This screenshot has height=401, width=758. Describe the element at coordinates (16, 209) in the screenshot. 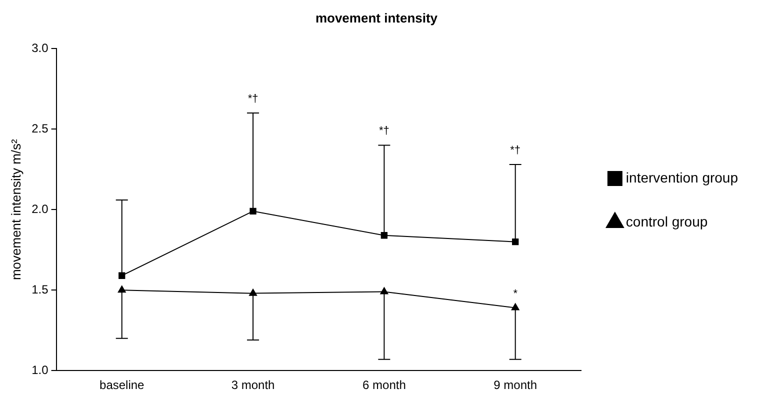

I see `y-axis-title: movement intensity m/s²` at that location.